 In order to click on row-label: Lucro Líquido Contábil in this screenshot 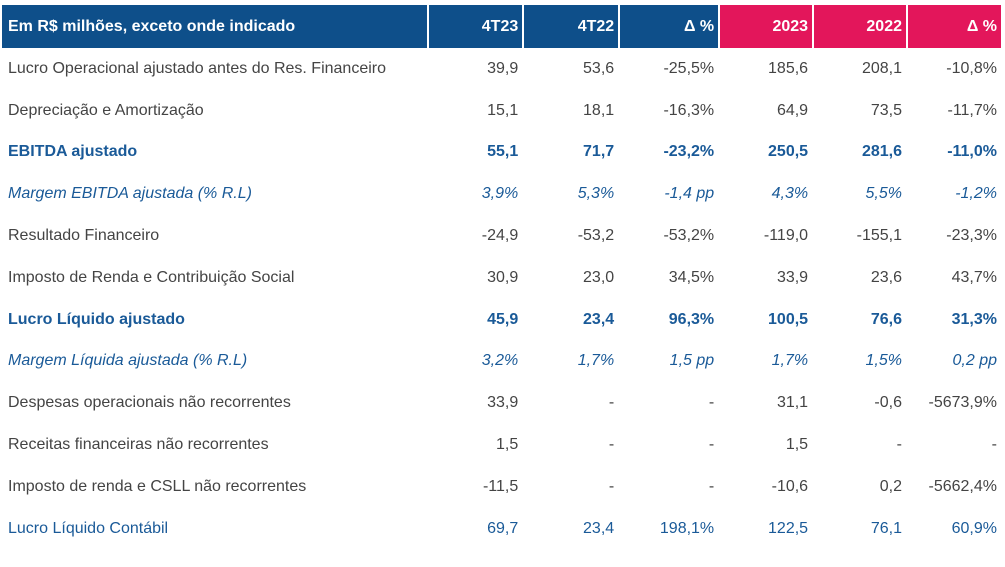, I will do `click(88, 528)`.